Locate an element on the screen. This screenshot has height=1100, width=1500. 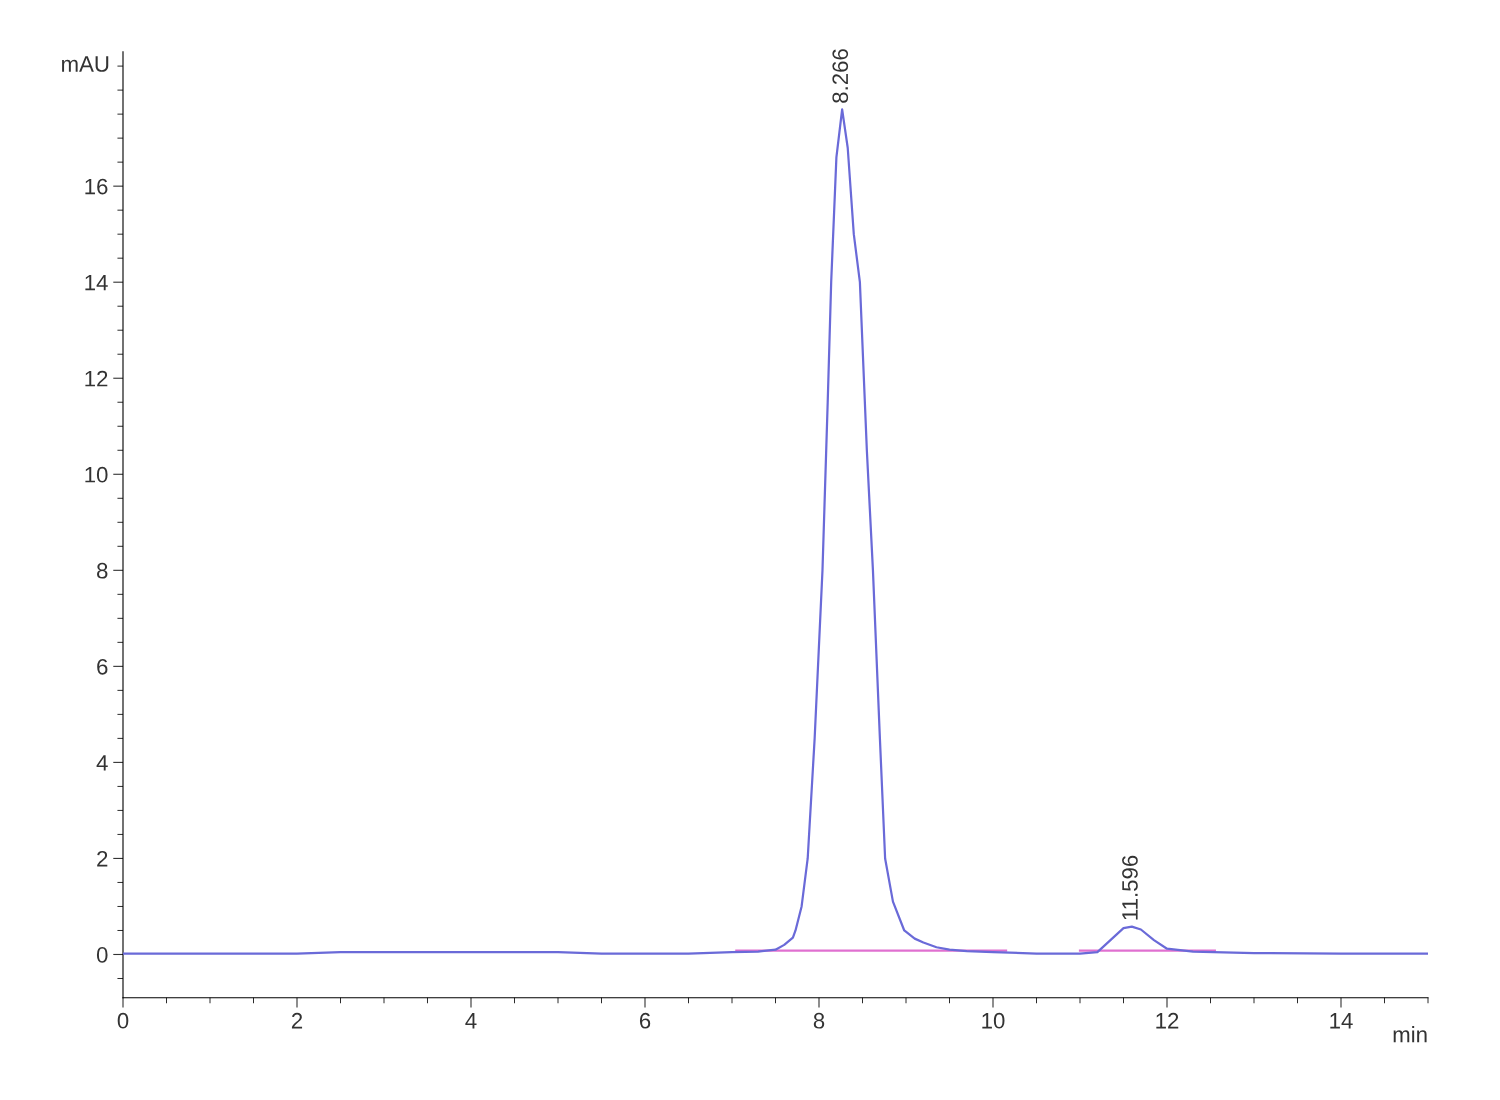
y-tick-label: 2 is located at coordinates (102, 858).